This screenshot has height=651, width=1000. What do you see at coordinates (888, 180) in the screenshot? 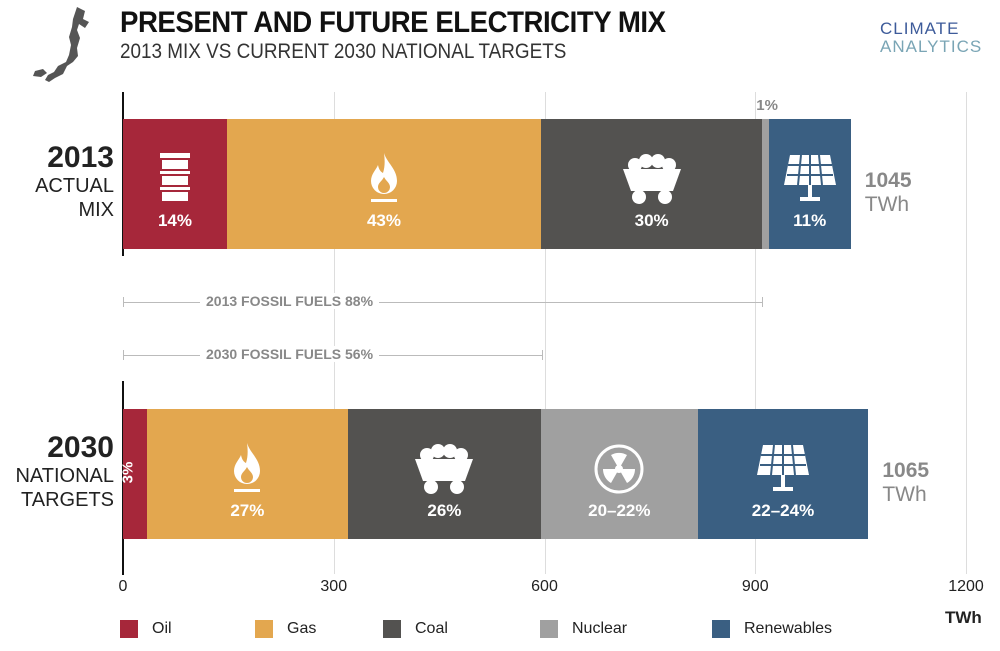
I see `total-value: 1045` at bounding box center [888, 180].